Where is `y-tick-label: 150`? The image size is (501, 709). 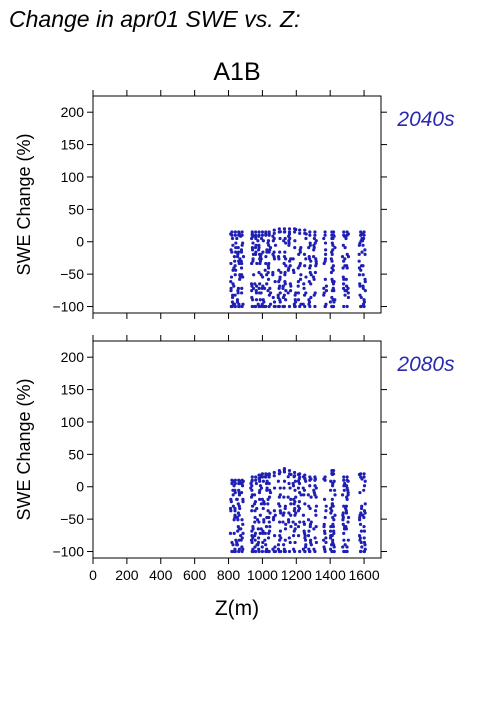
y-tick-label: 150 is located at coordinates (73, 145).